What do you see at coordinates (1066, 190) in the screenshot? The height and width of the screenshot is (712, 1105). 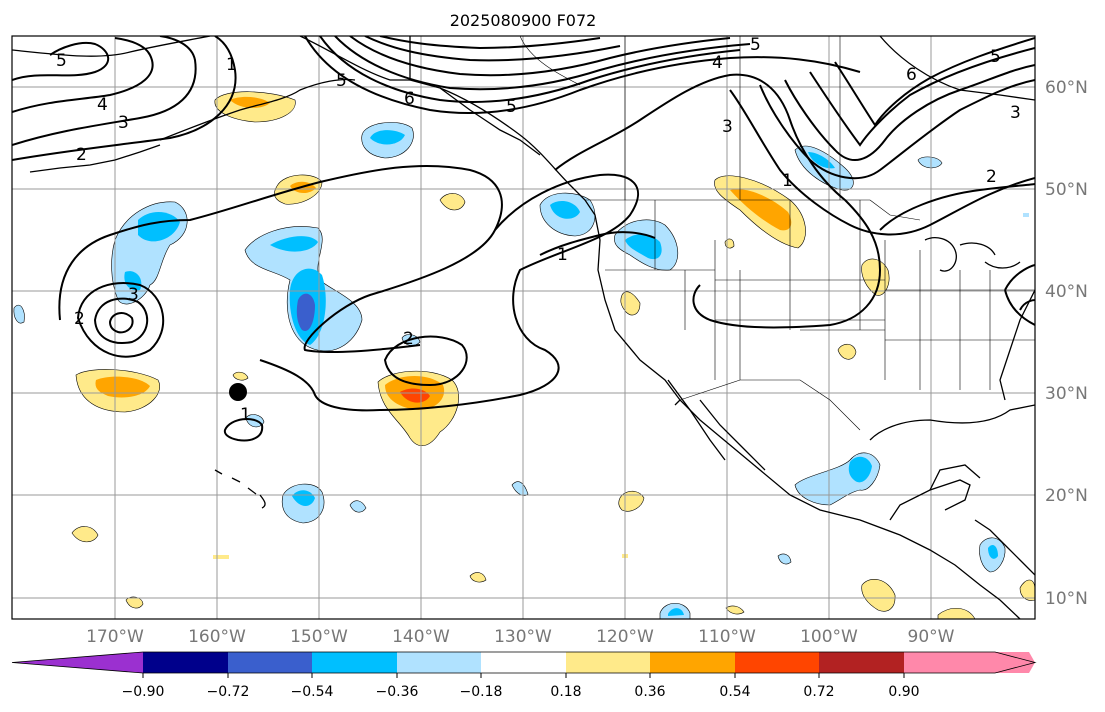 I see `lat-label: 50°N` at bounding box center [1066, 190].